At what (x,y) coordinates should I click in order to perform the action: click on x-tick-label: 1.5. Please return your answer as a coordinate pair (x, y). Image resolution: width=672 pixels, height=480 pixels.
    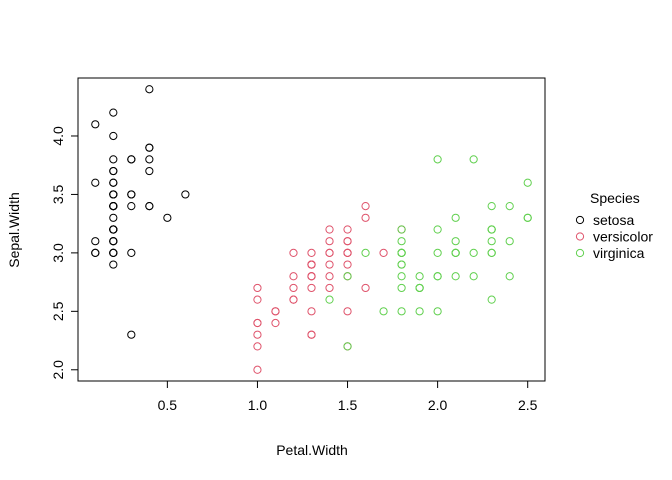
    Looking at the image, I should click on (348, 405).